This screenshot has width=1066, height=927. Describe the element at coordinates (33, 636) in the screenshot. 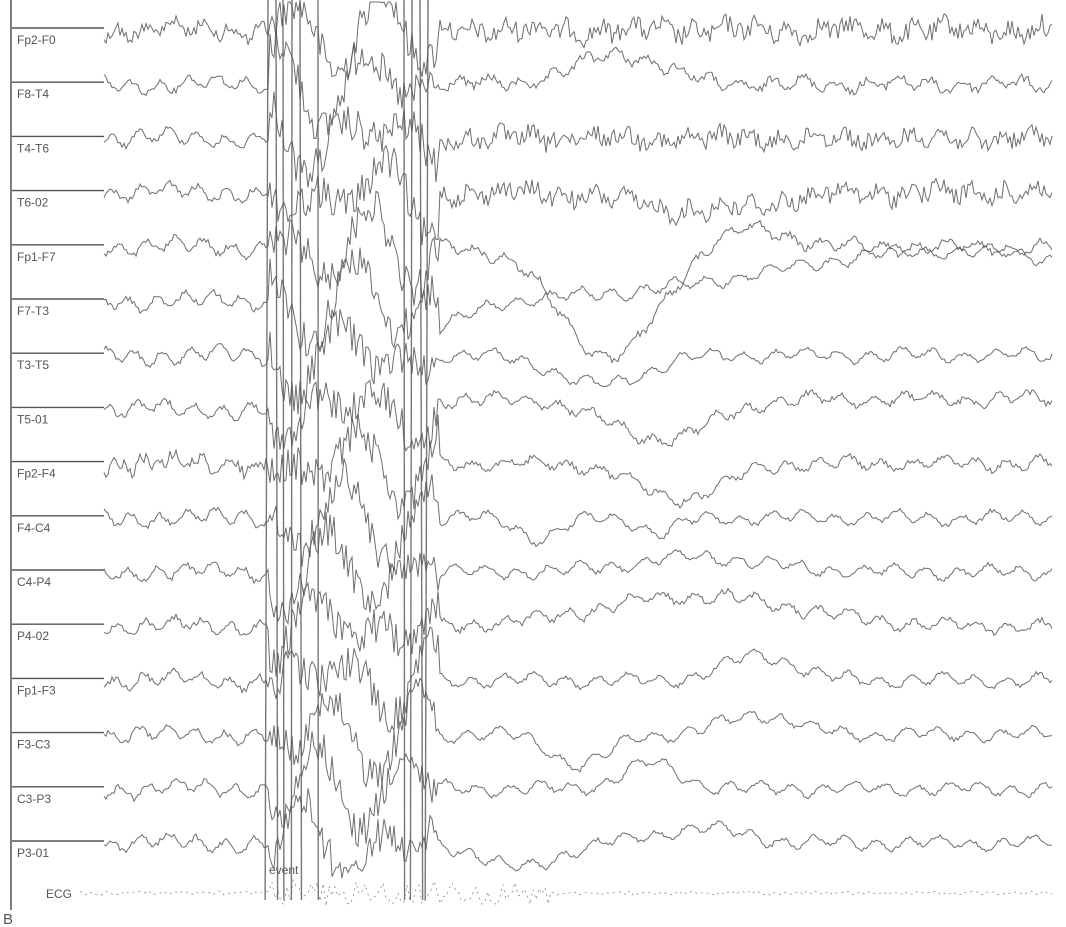

I see `channel-label-p4-02: P4-02` at that location.